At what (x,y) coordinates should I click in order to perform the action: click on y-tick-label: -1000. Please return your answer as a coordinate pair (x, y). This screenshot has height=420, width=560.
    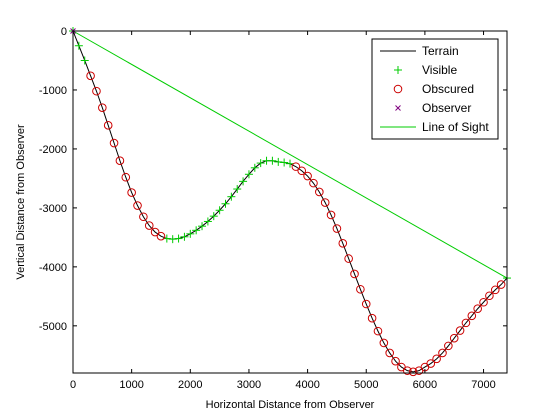
    Looking at the image, I should click on (53, 91).